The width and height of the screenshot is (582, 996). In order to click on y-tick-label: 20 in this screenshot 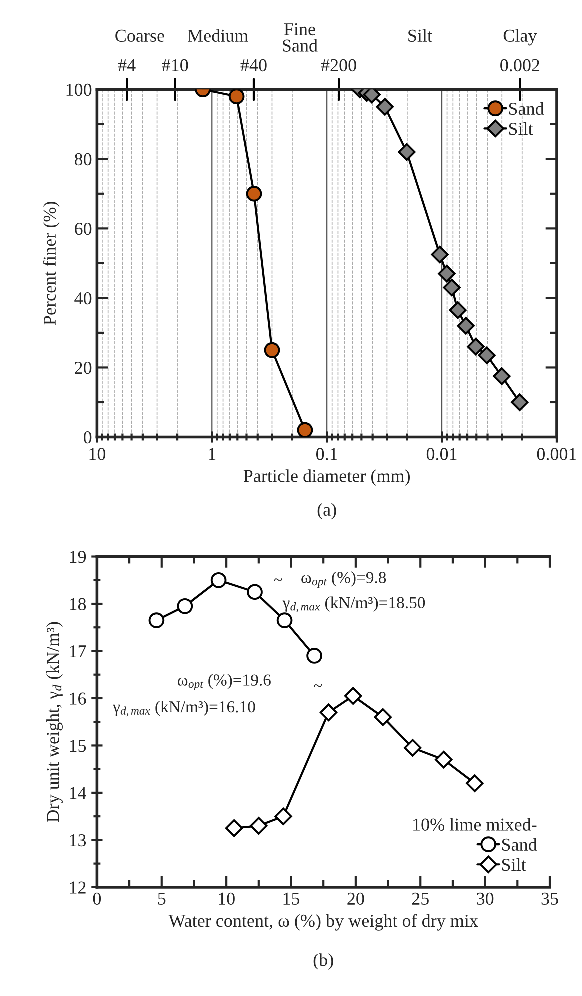, I will do `click(83, 368)`.